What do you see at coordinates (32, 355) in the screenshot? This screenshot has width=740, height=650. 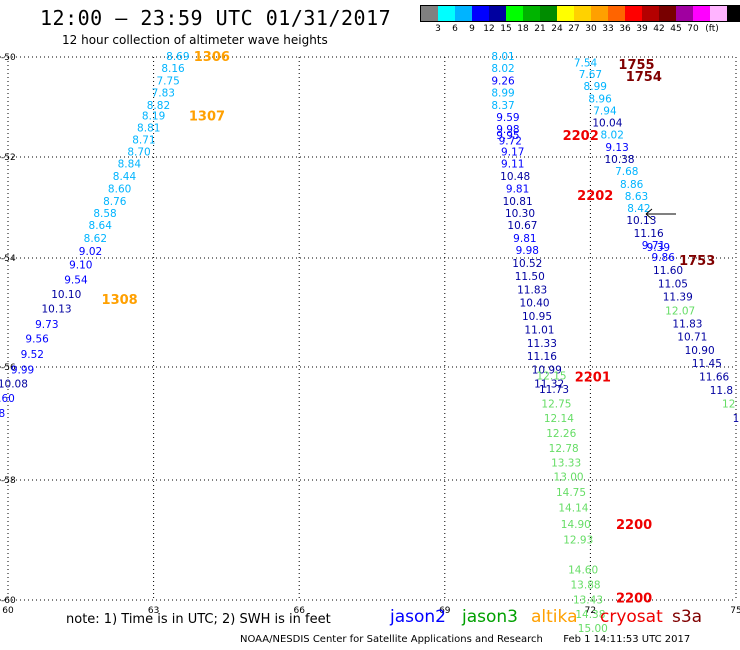 I see `wave-height-label: 9.52` at bounding box center [32, 355].